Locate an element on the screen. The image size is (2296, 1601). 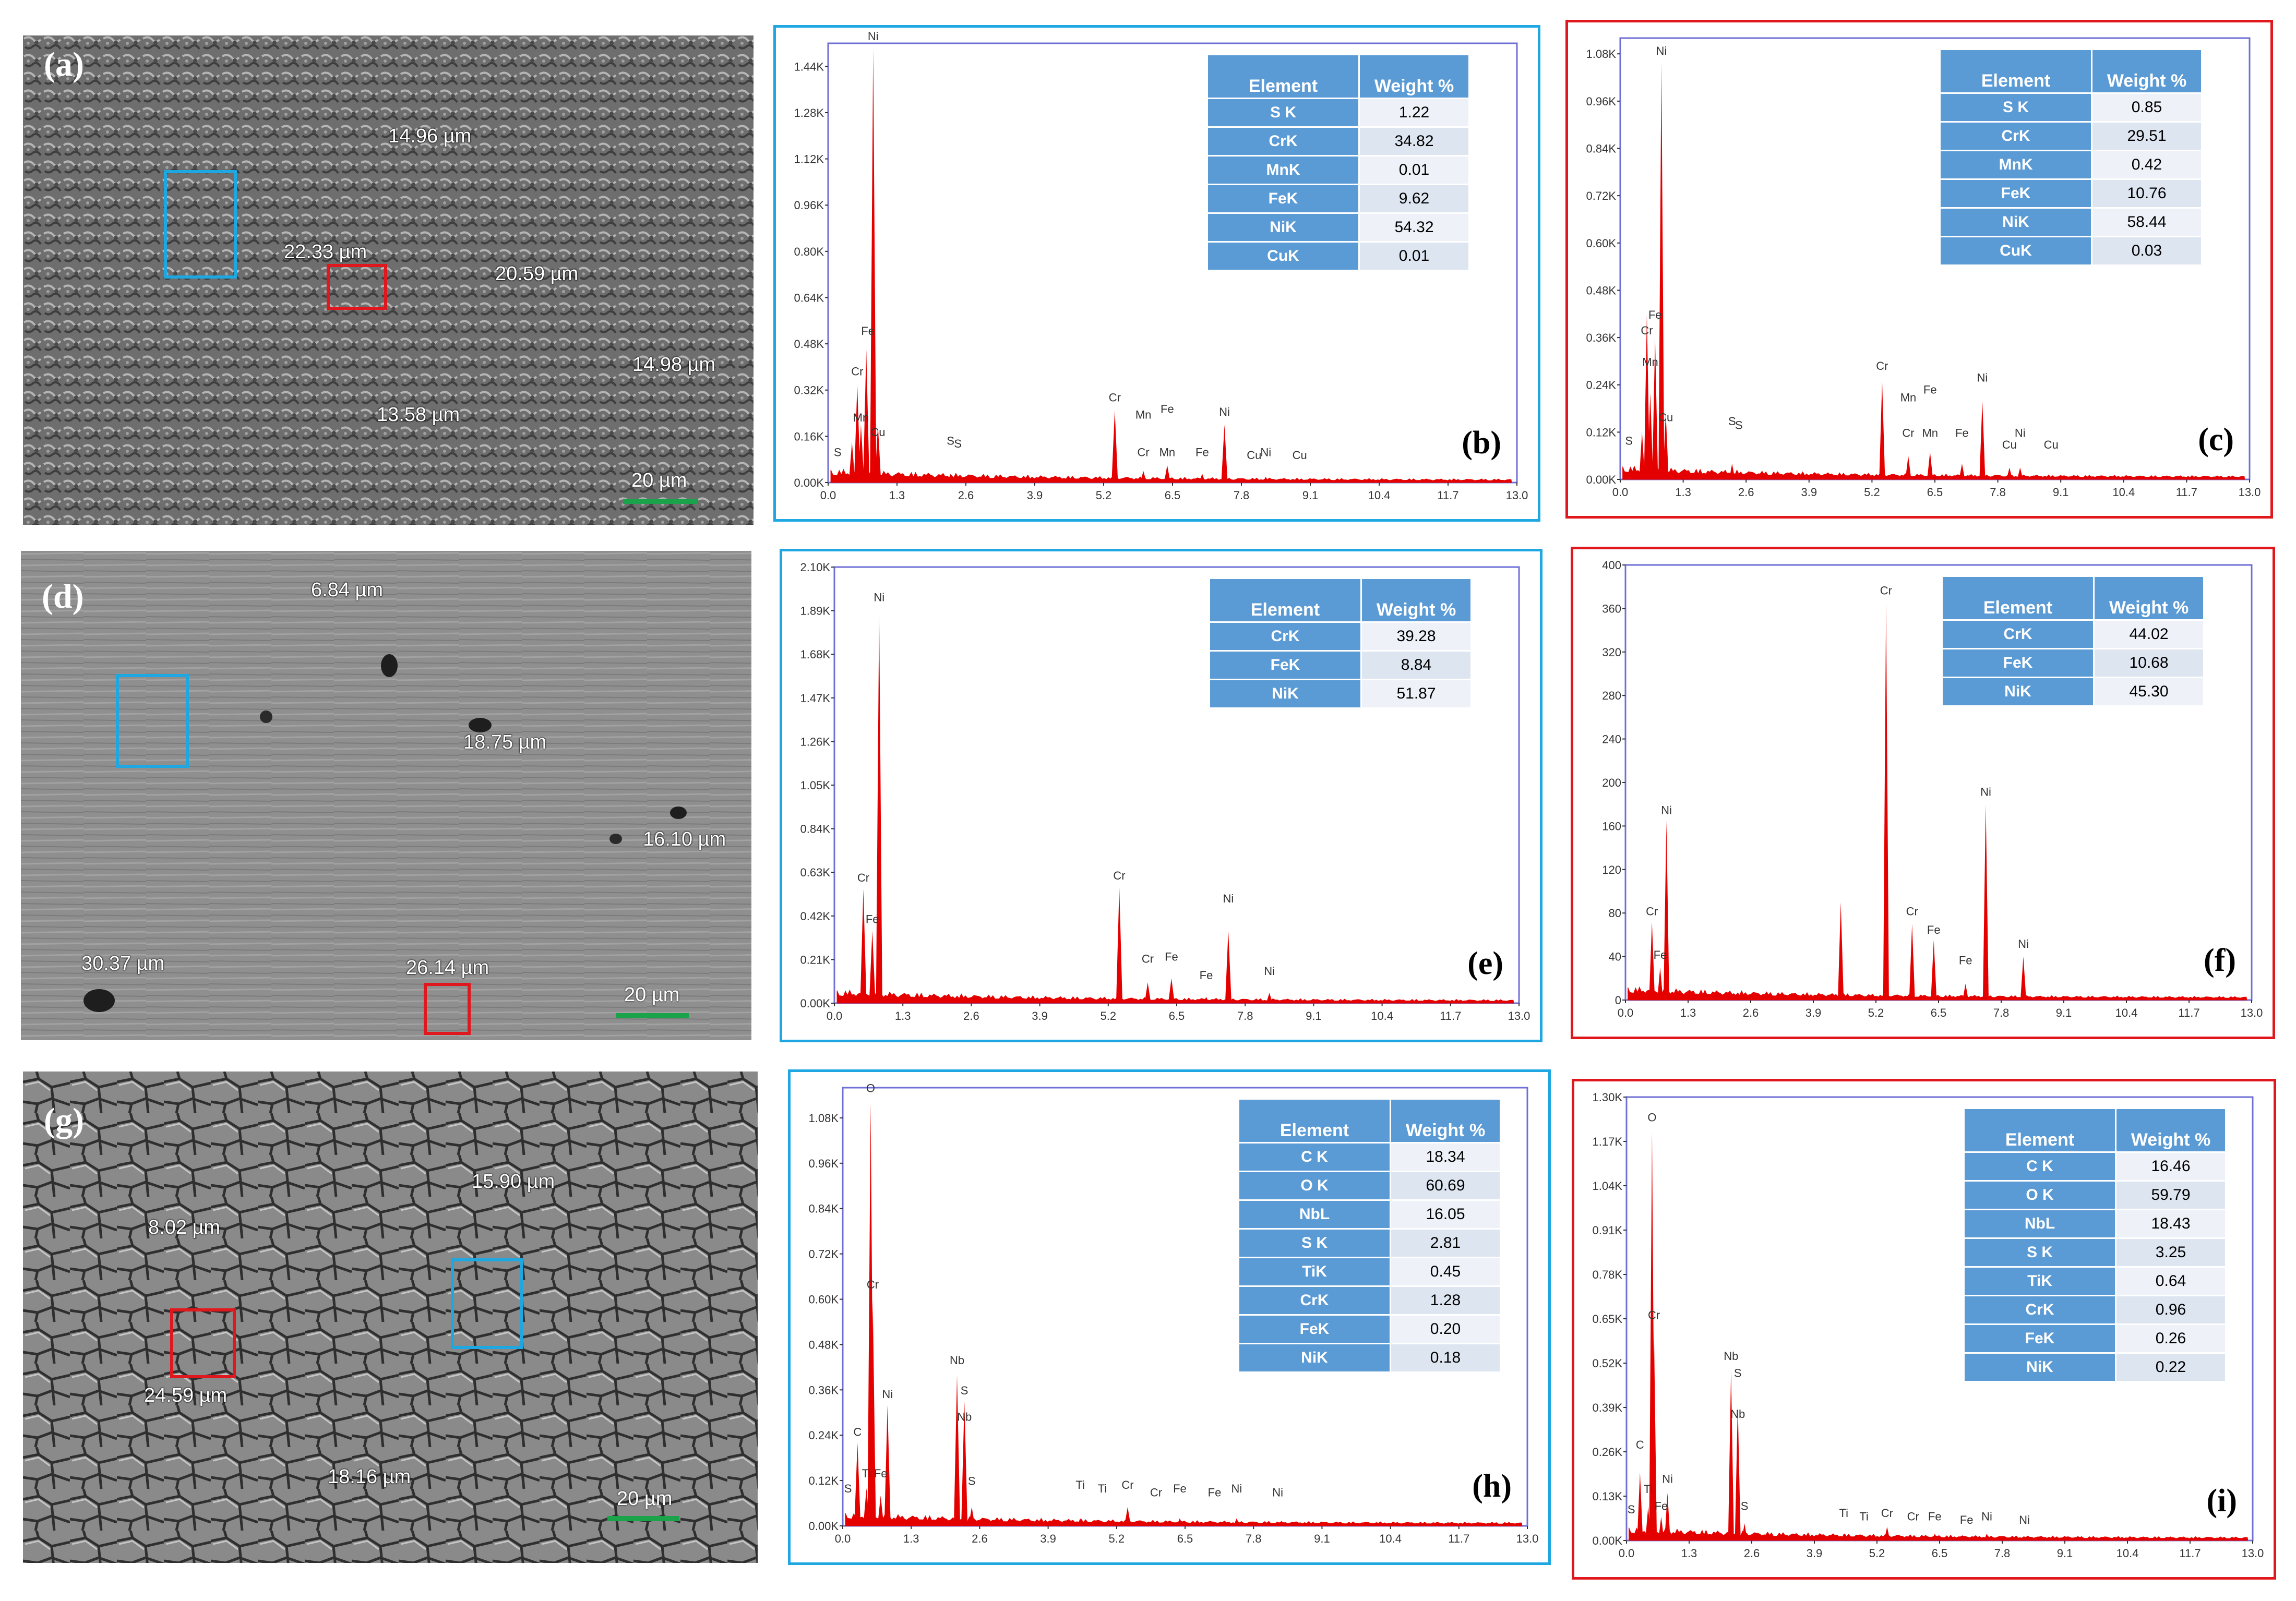
blue-roi-box is located at coordinates (201, 224).